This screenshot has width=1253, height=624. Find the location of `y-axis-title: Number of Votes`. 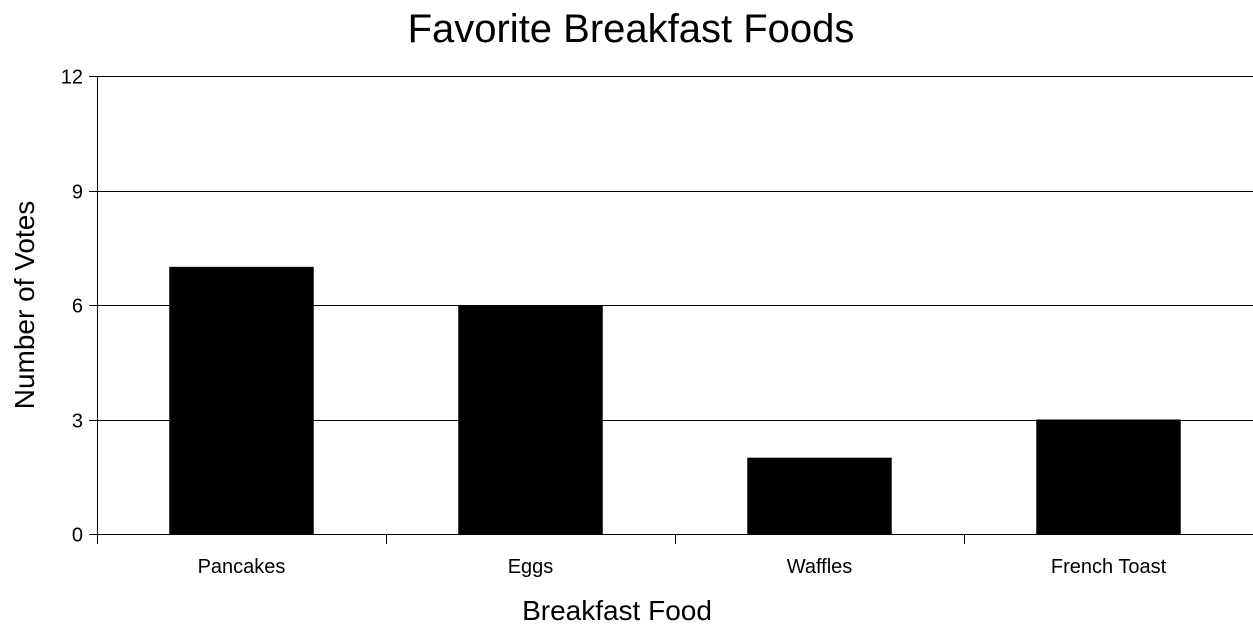

y-axis-title: Number of Votes is located at coordinates (24, 305).